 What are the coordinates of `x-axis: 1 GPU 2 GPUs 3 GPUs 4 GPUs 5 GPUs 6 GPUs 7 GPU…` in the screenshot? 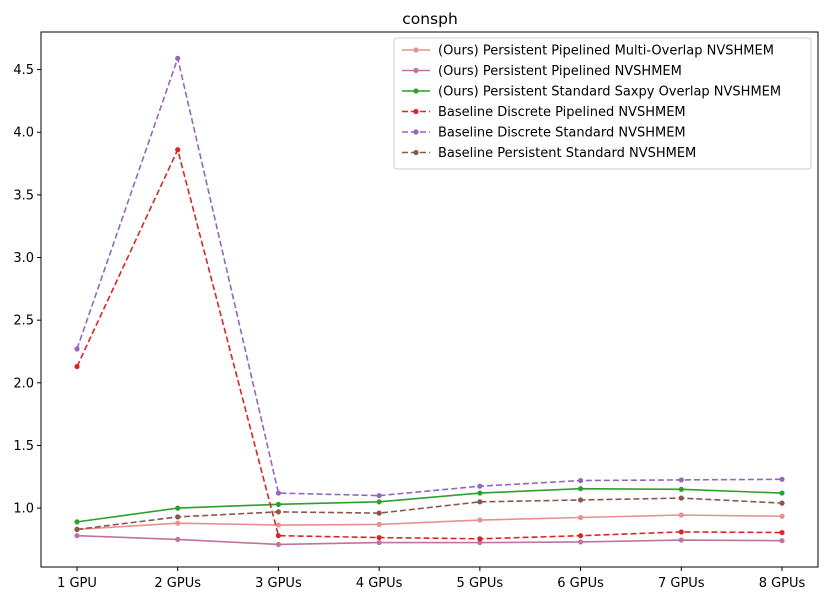 It's located at (431, 579).